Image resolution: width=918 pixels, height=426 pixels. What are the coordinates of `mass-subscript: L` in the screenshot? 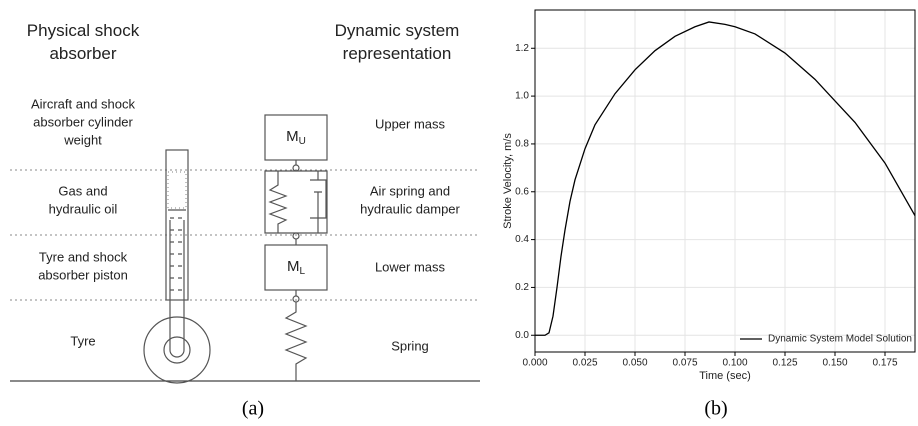 It's located at (302, 271).